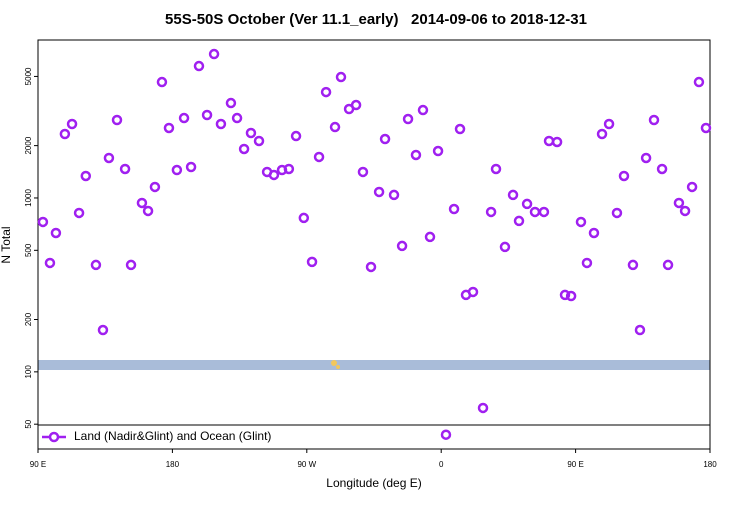 The height and width of the screenshot is (505, 750). What do you see at coordinates (28, 372) in the screenshot?
I see `y-tick-label: 100` at bounding box center [28, 372].